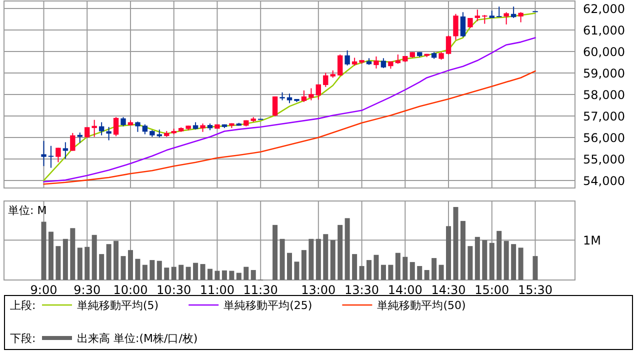 Image resolution: width=638 pixels, height=362 pixels. I want to click on y-tick-label: 60,000, so click(604, 52).